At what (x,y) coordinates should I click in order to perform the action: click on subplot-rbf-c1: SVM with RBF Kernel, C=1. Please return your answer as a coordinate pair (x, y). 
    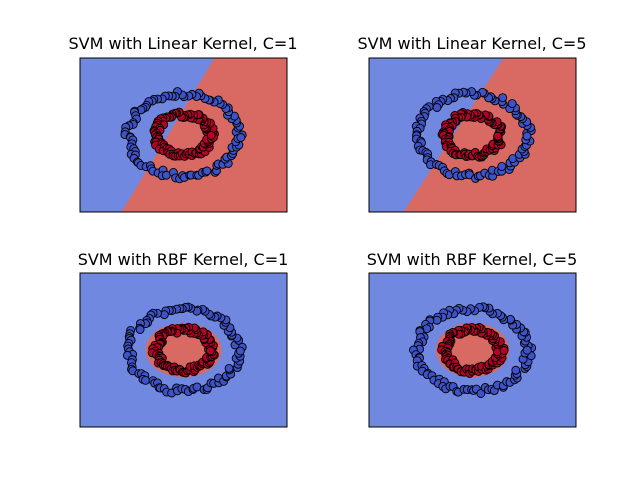
    Looking at the image, I should click on (183, 339).